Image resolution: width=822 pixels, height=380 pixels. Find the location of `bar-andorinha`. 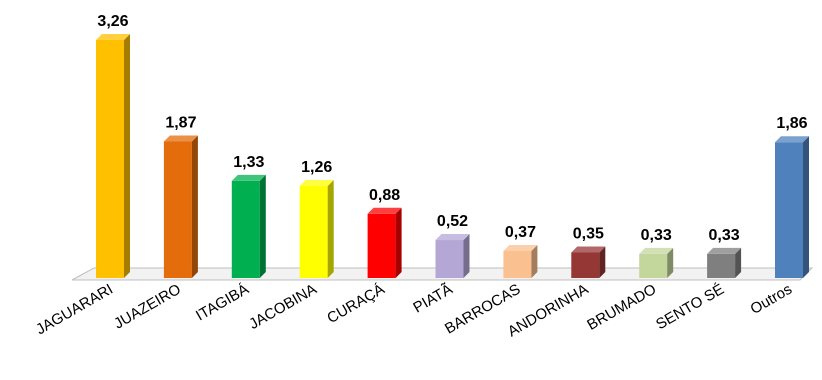

bar-andorinha is located at coordinates (588, 262).